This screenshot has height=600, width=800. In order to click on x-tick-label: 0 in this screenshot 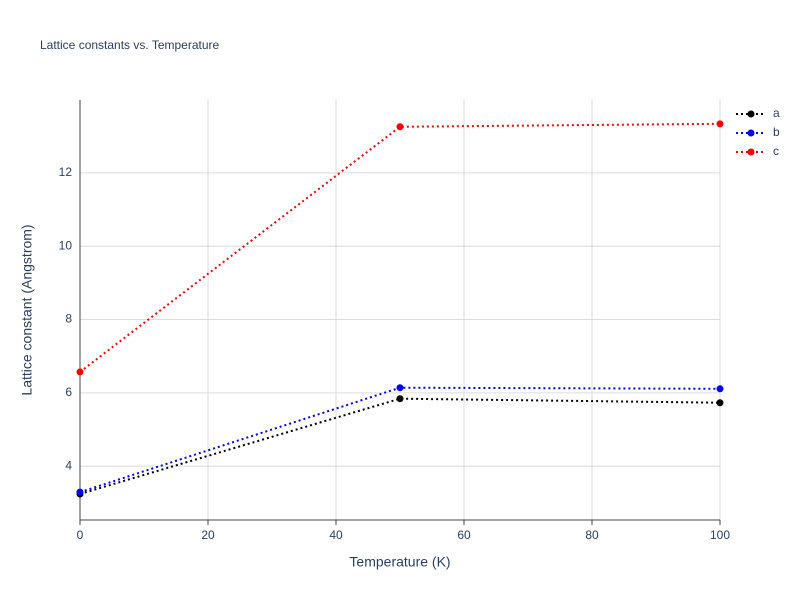, I will do `click(80, 535)`.